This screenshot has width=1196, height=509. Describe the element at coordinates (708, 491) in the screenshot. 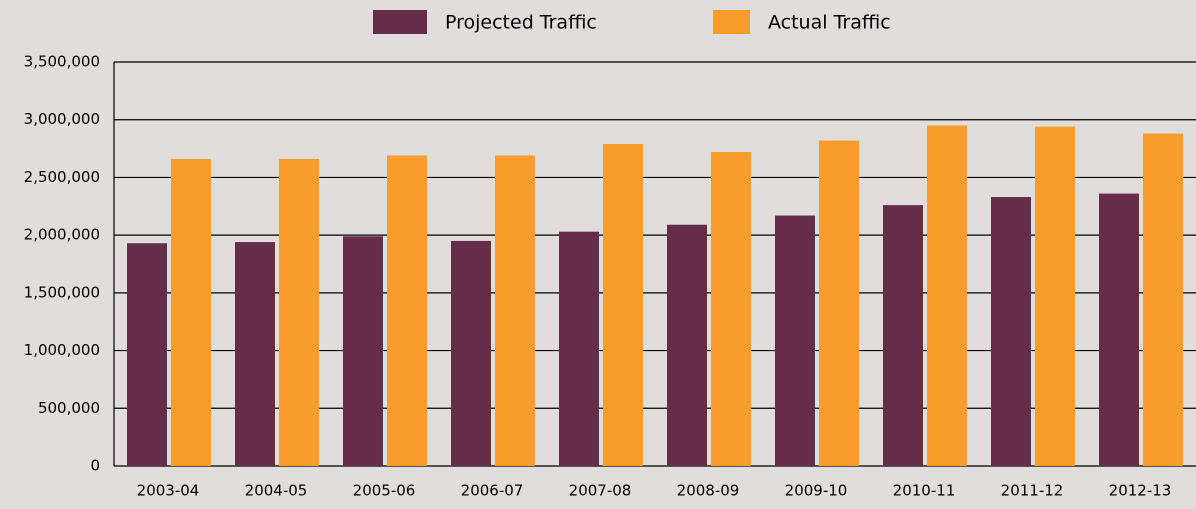

I see `x-tick-label: 2008-09` at that location.